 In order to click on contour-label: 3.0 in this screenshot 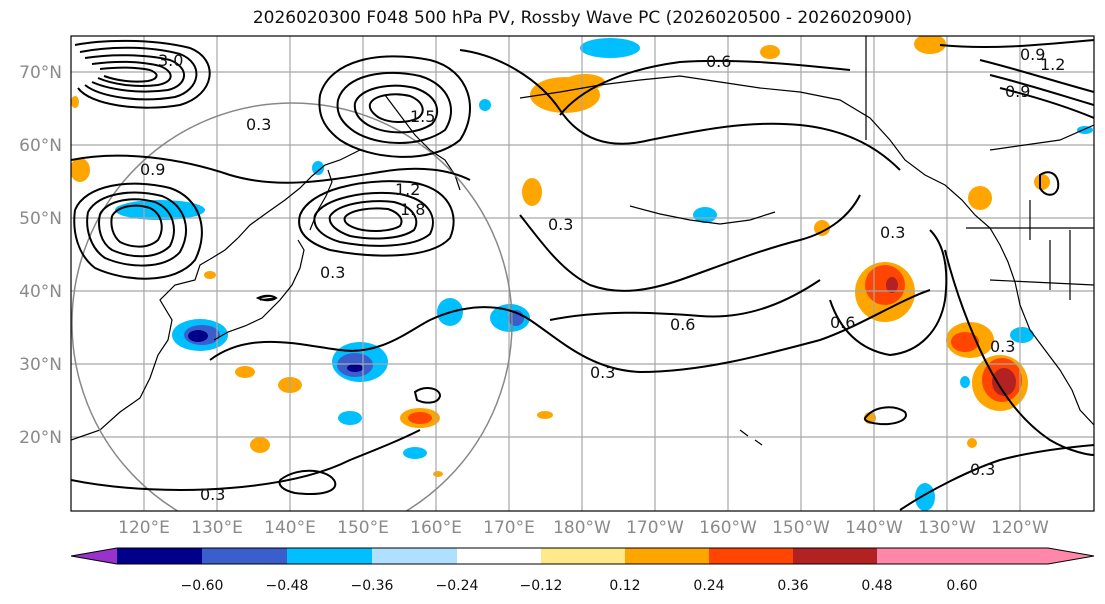, I will do `click(170, 60)`.